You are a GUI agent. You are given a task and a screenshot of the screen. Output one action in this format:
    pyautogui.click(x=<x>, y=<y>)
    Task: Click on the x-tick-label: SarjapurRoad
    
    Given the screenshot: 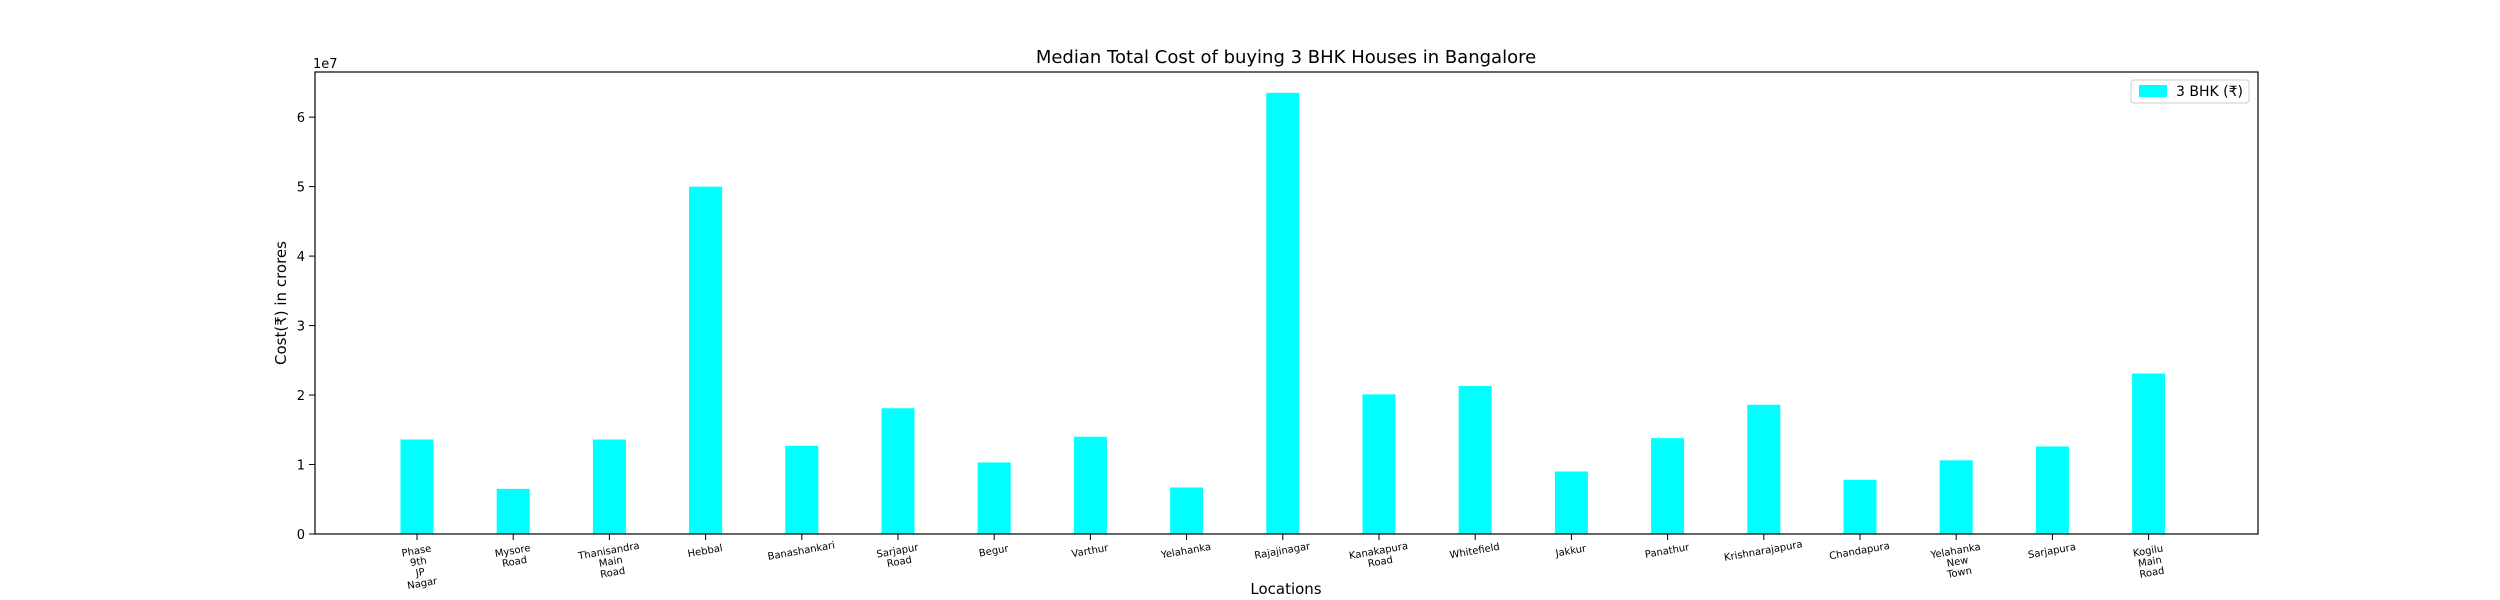 What is the action you would take?
    pyautogui.click(x=899, y=556)
    